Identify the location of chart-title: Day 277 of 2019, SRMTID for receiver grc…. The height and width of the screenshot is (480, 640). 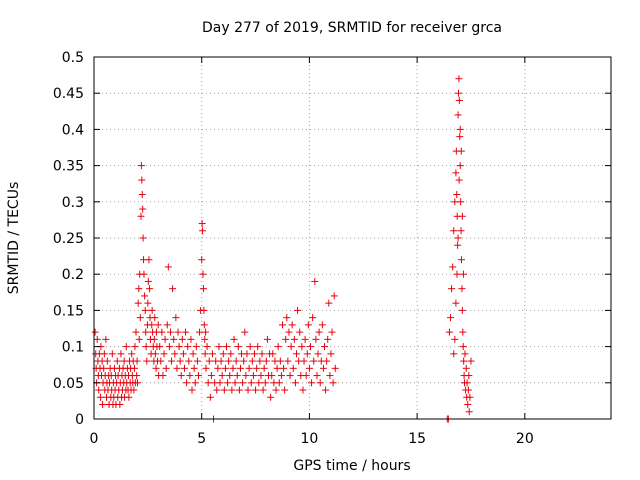
(352, 28).